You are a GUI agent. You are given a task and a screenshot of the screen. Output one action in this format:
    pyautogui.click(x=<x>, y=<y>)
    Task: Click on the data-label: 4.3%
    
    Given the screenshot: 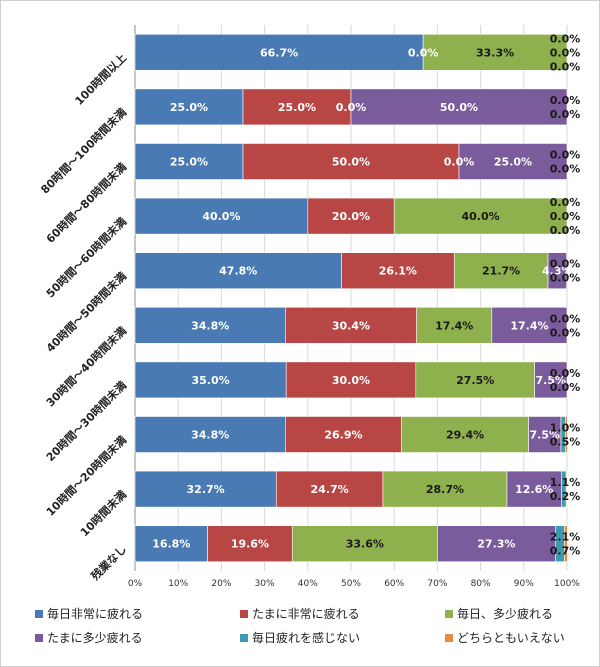 What is the action you would take?
    pyautogui.click(x=557, y=271)
    